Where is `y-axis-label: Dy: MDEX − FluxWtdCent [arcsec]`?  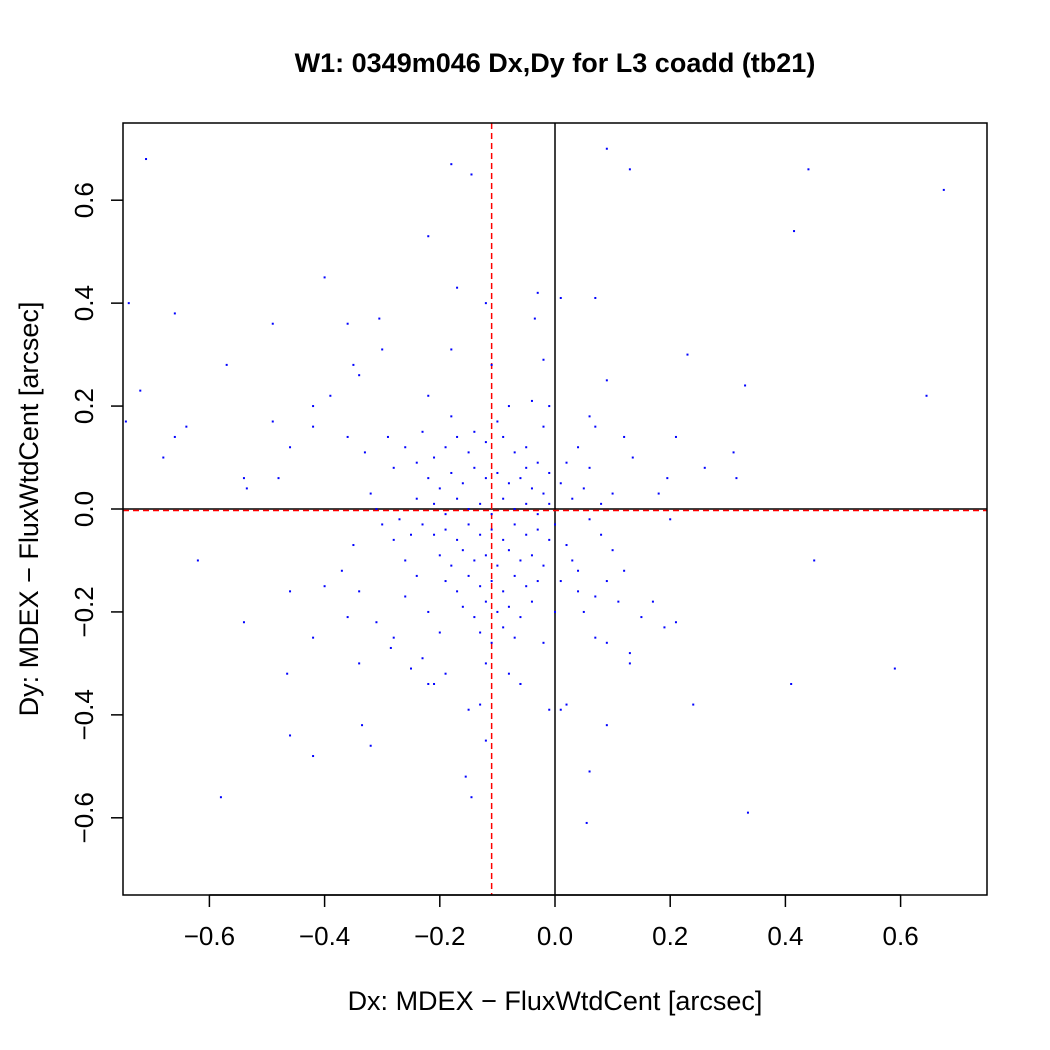
y-axis-label: Dy: MDEX − FluxWtdCent [arcsec] is located at coordinates (29, 509).